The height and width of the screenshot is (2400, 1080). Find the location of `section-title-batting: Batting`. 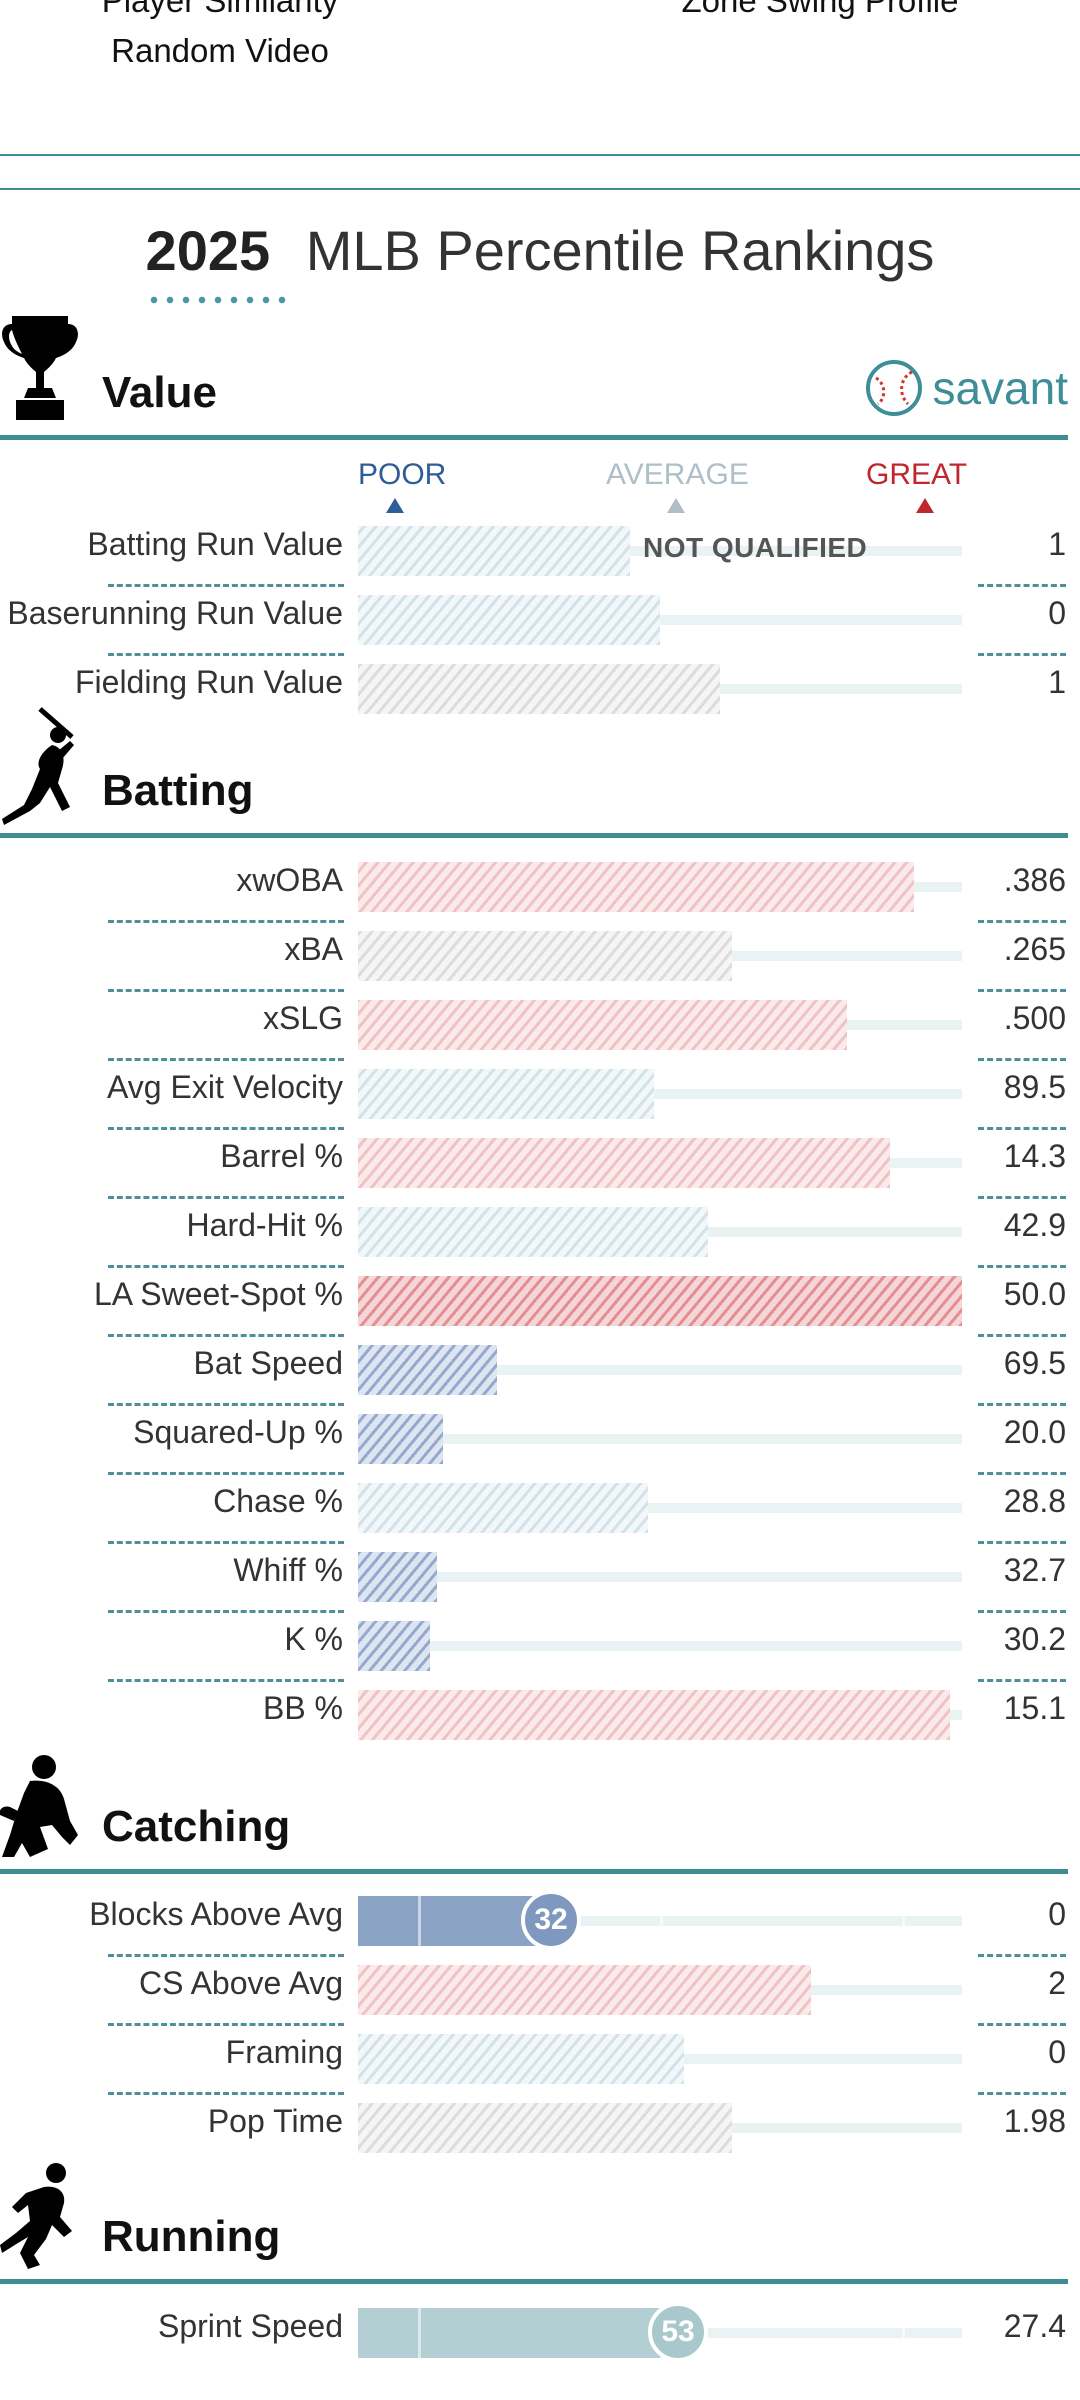

section-title-batting: Batting is located at coordinates (178, 790).